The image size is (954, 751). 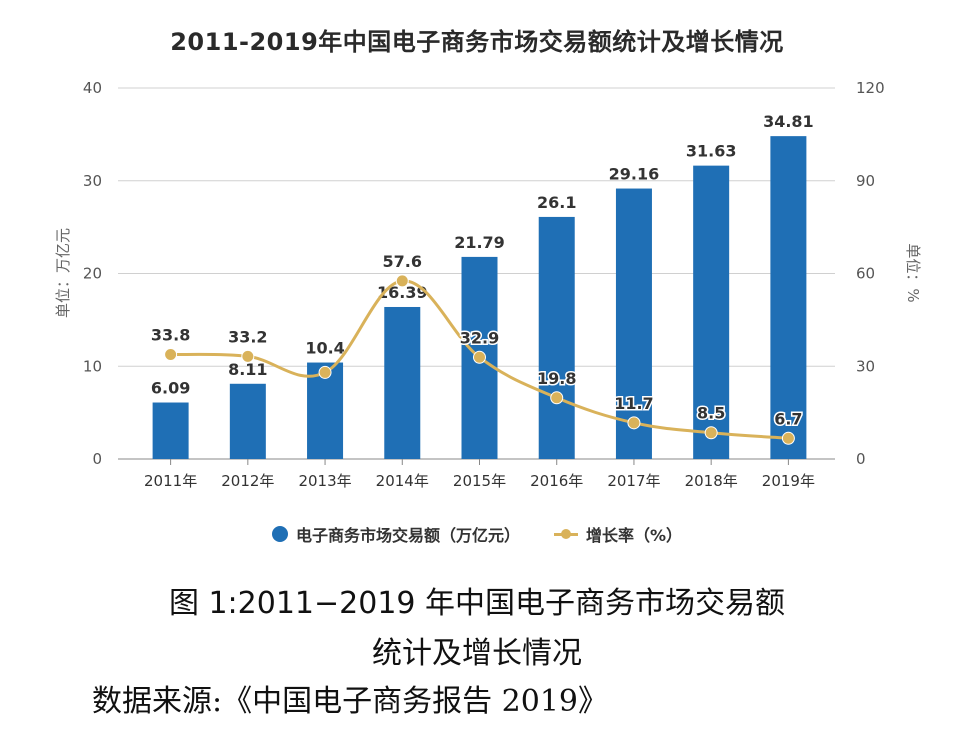 What do you see at coordinates (324, 348) in the screenshot?
I see `bar-data-label: 10.4` at bounding box center [324, 348].